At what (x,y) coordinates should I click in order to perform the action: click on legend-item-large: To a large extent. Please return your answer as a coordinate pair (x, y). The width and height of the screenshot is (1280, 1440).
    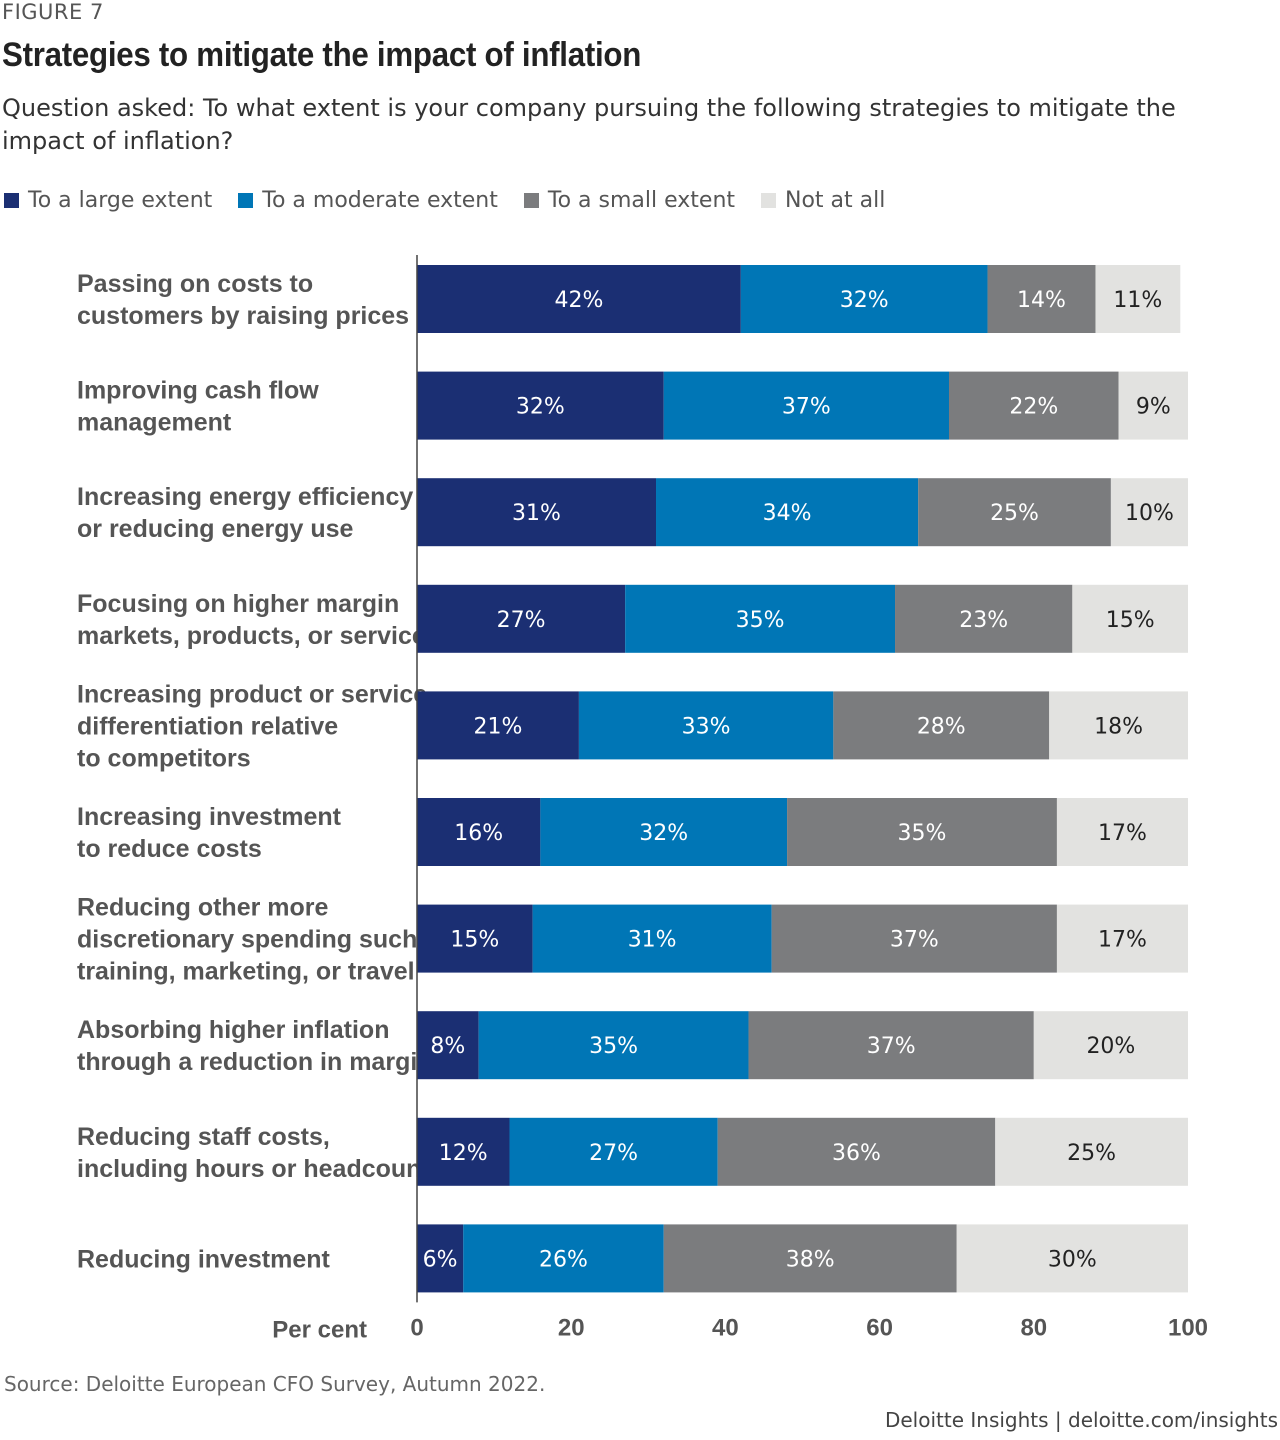
    Looking at the image, I should click on (108, 200).